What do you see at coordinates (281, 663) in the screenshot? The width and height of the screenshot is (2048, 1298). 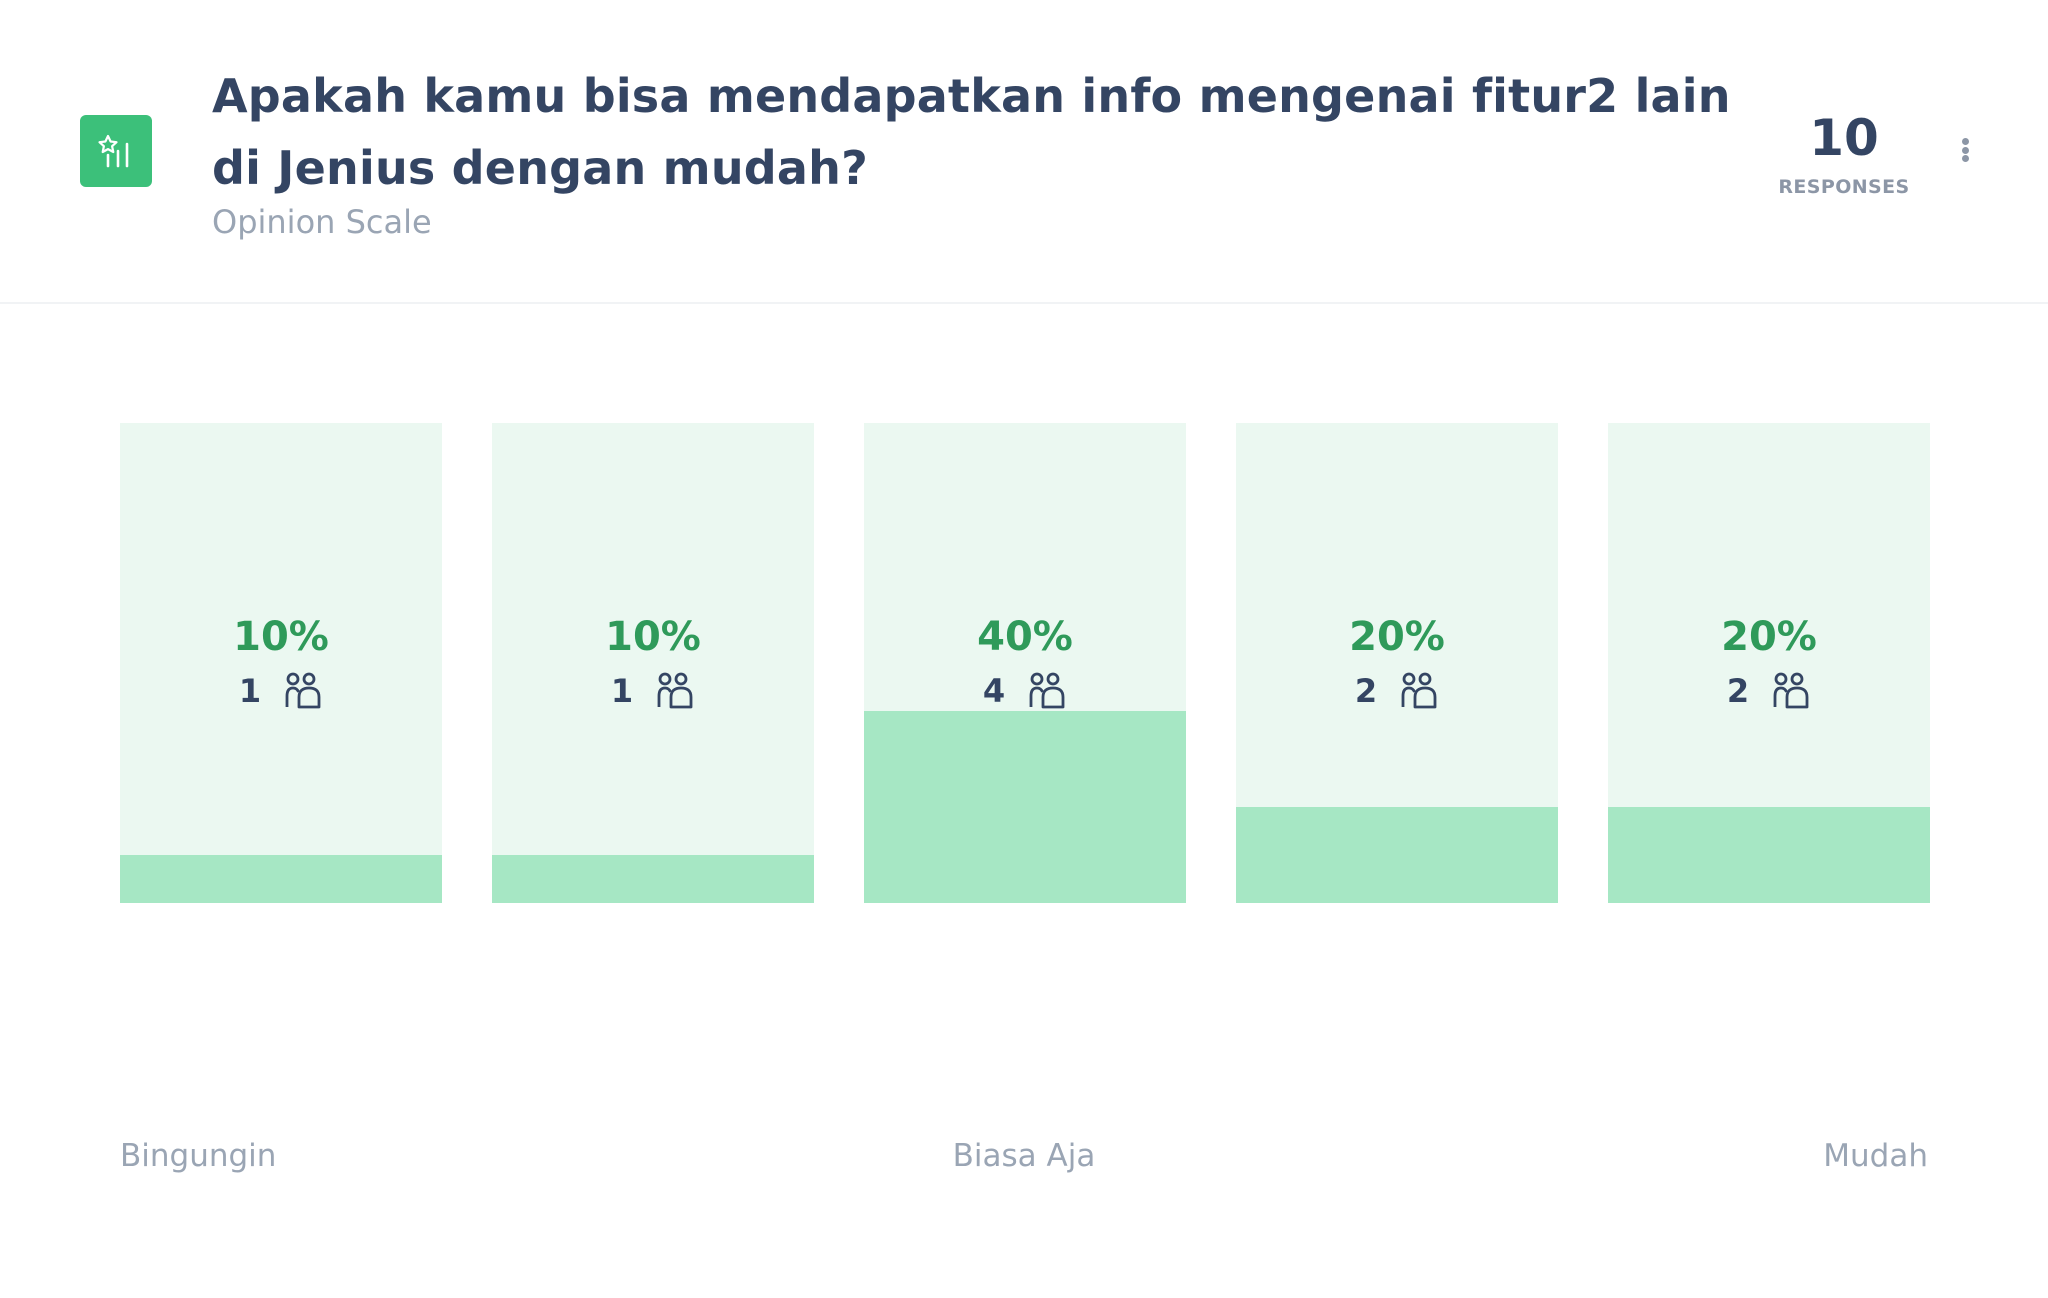 I see `scale-column-1: 10% 1` at bounding box center [281, 663].